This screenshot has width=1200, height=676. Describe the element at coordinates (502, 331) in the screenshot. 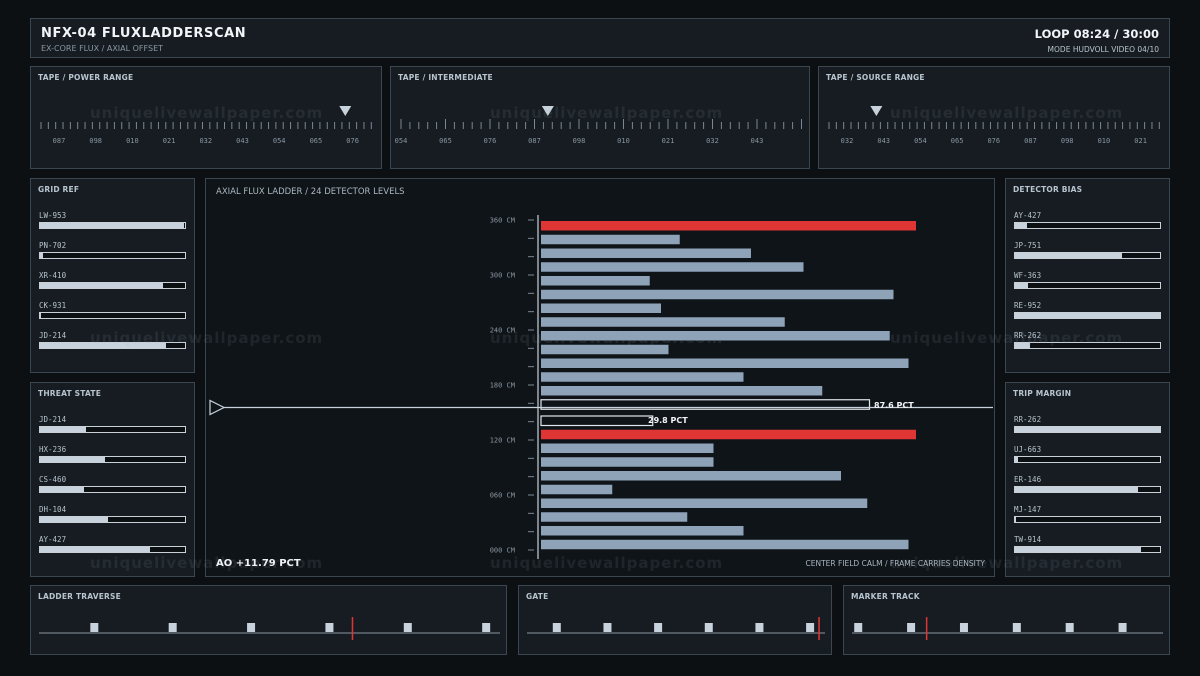

I see `ladder-tick-label: 240 CM` at that location.